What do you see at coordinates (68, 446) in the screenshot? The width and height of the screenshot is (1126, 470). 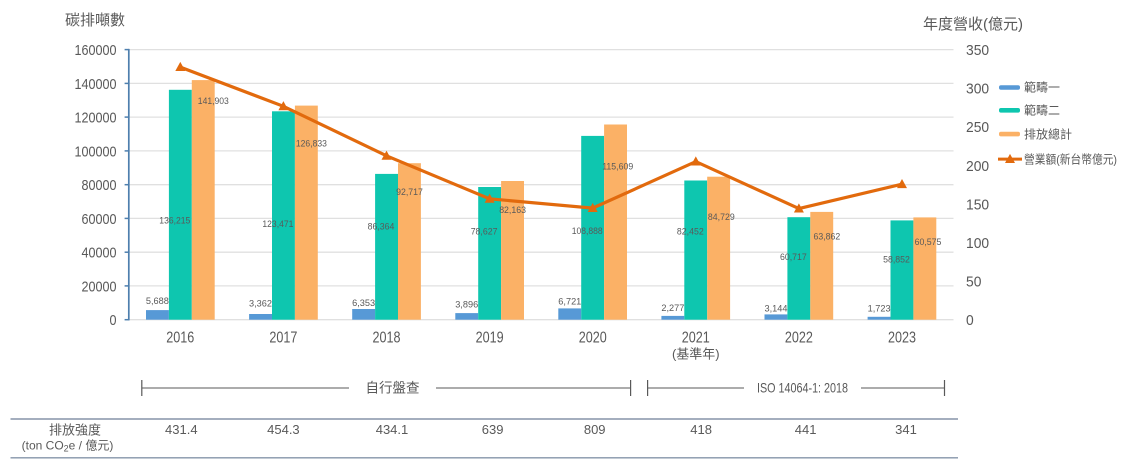 I see `svg-text: (ton CO2e / 億元)` at bounding box center [68, 446].